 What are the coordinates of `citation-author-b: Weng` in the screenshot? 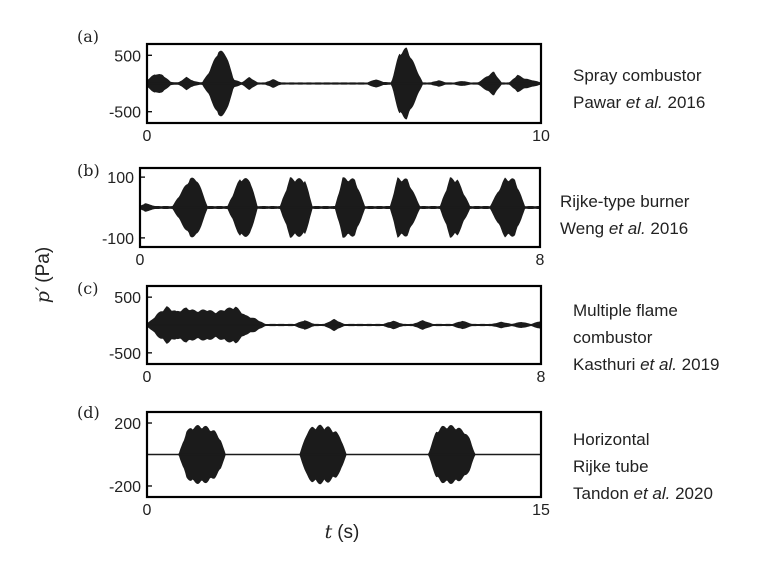 It's located at (584, 228).